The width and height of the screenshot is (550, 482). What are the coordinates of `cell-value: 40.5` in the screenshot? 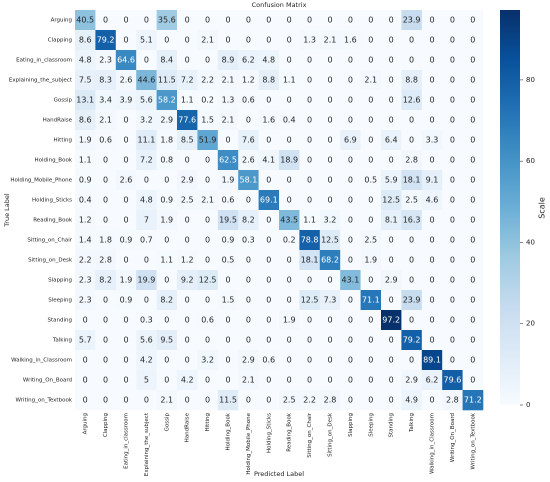 It's located at (85, 20).